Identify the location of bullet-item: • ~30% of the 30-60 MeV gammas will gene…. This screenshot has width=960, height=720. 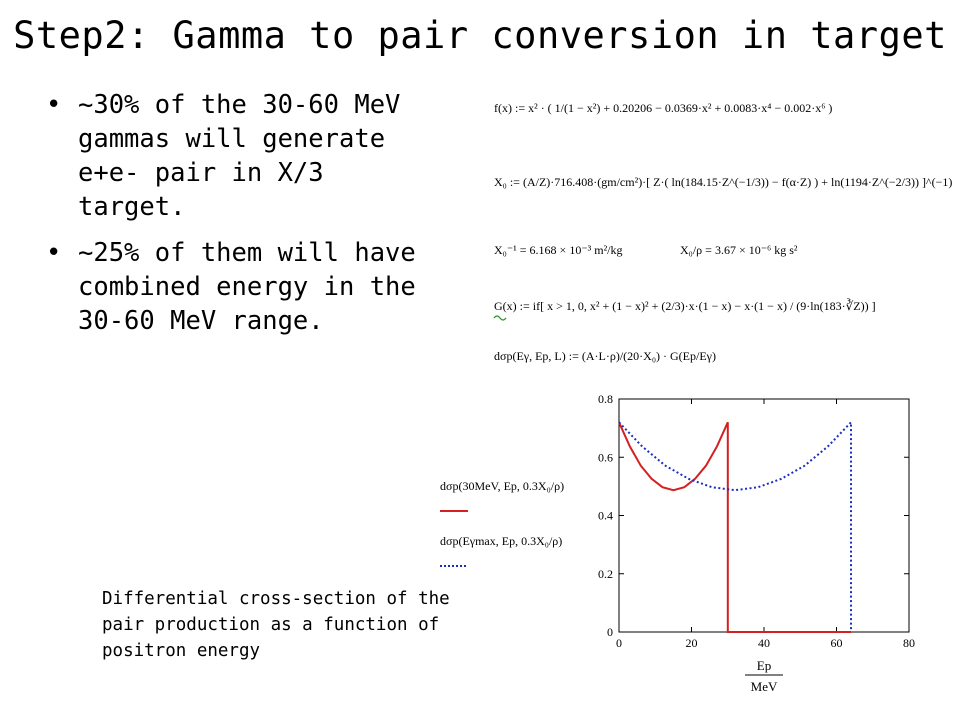
(242, 156).